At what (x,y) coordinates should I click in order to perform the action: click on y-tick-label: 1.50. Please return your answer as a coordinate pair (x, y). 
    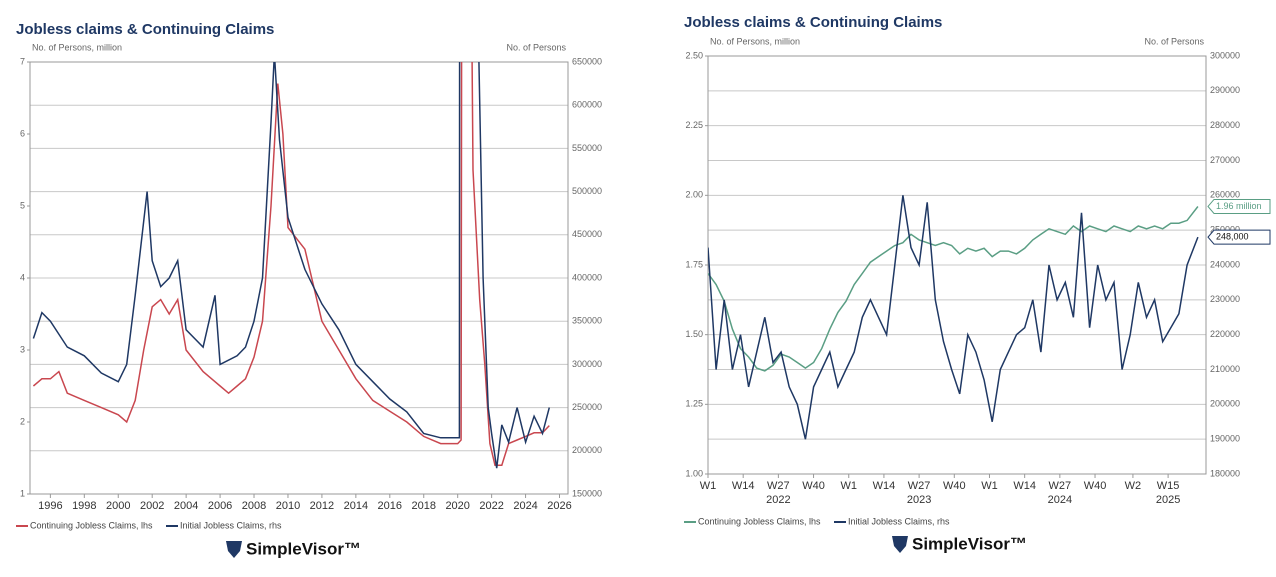
    Looking at the image, I should click on (694, 334).